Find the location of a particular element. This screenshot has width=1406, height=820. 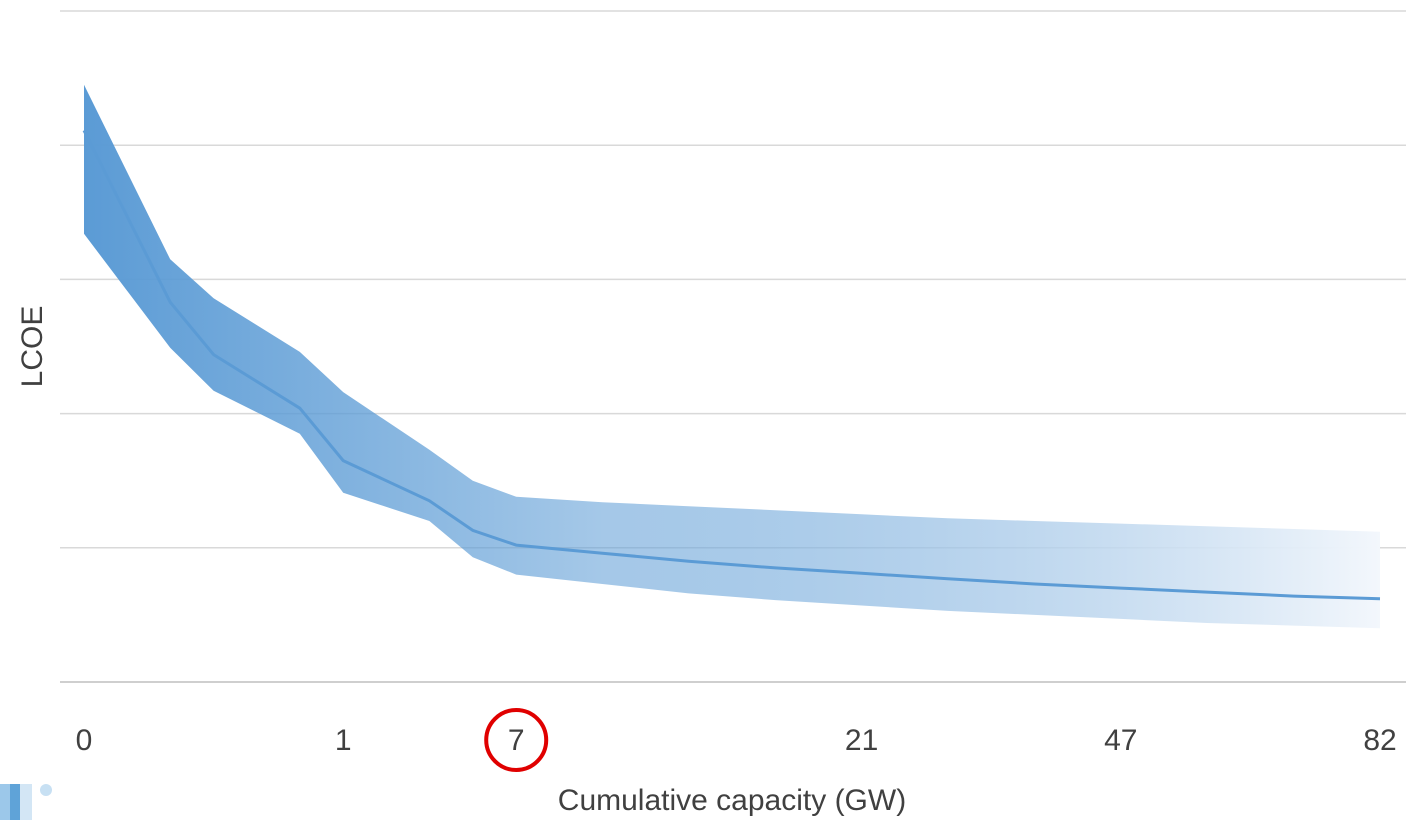

x-tick-label: 47 is located at coordinates (1120, 740).